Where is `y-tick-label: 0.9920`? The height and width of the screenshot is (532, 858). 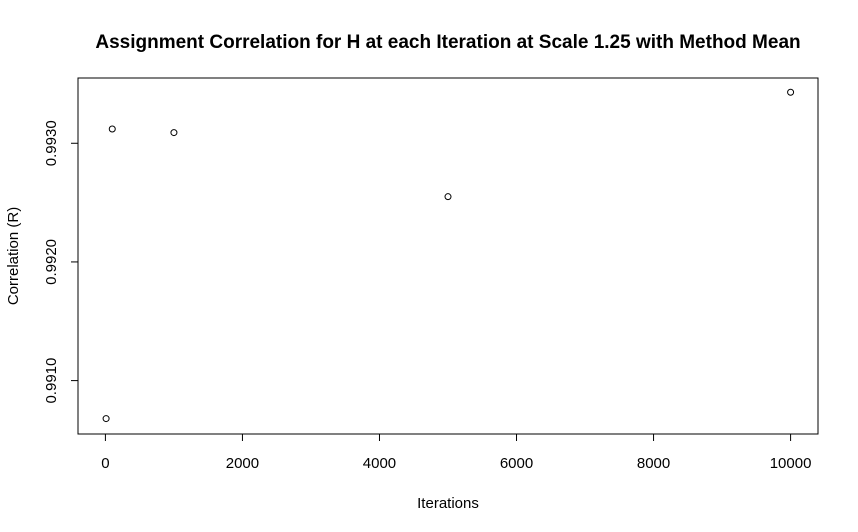 y-tick-label: 0.9920 is located at coordinates (51, 262).